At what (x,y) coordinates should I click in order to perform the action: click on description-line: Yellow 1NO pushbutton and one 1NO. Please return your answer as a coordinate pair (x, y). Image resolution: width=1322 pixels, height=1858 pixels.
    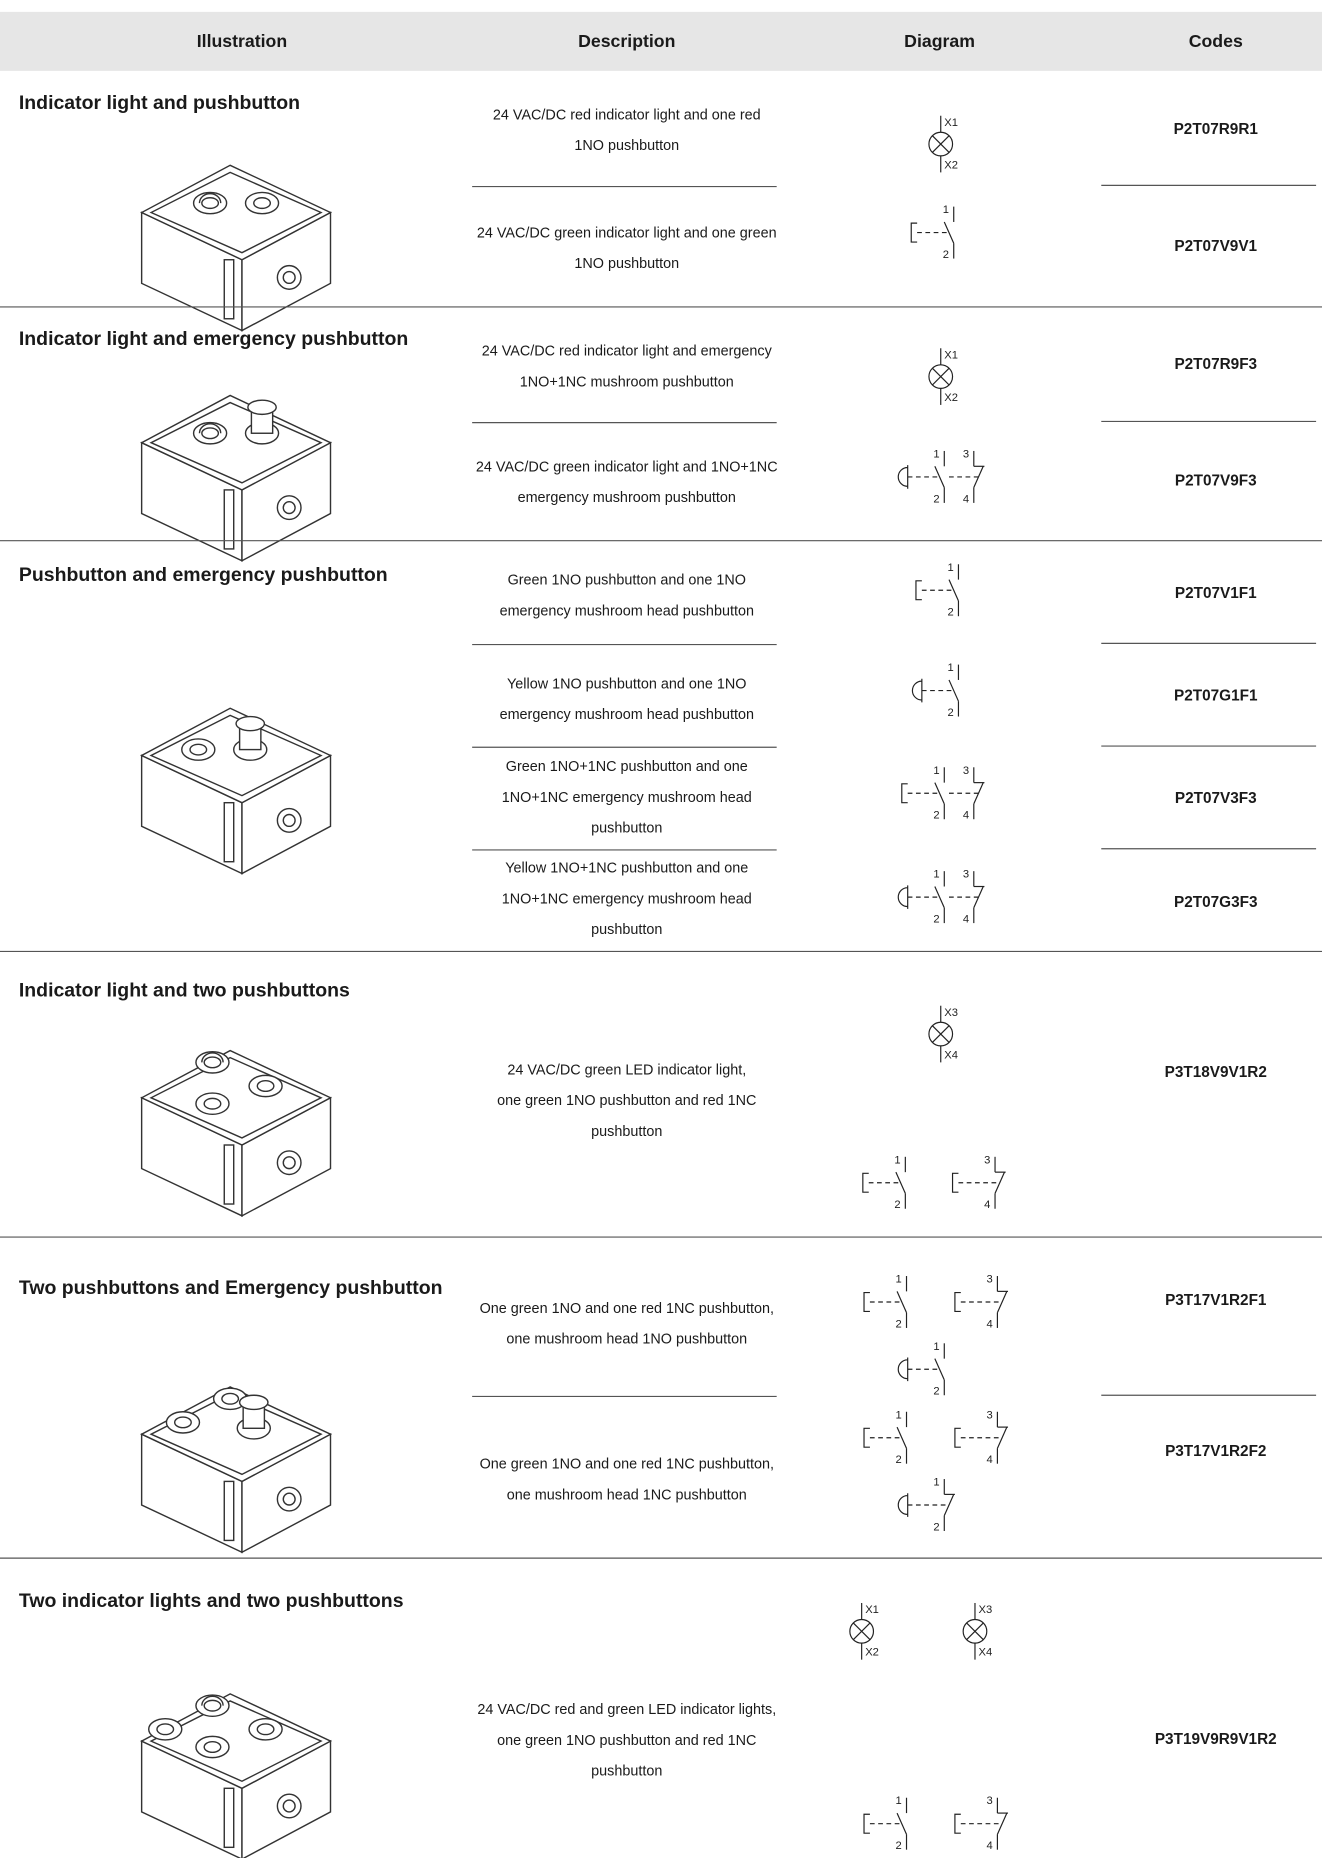
    Looking at the image, I should click on (626, 684).